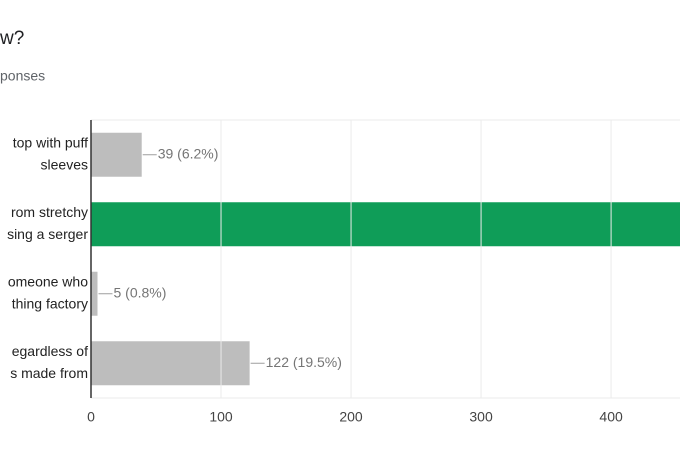 This screenshot has height=450, width=680. Describe the element at coordinates (221, 417) in the screenshot. I see `x-tick-label: 100` at that location.